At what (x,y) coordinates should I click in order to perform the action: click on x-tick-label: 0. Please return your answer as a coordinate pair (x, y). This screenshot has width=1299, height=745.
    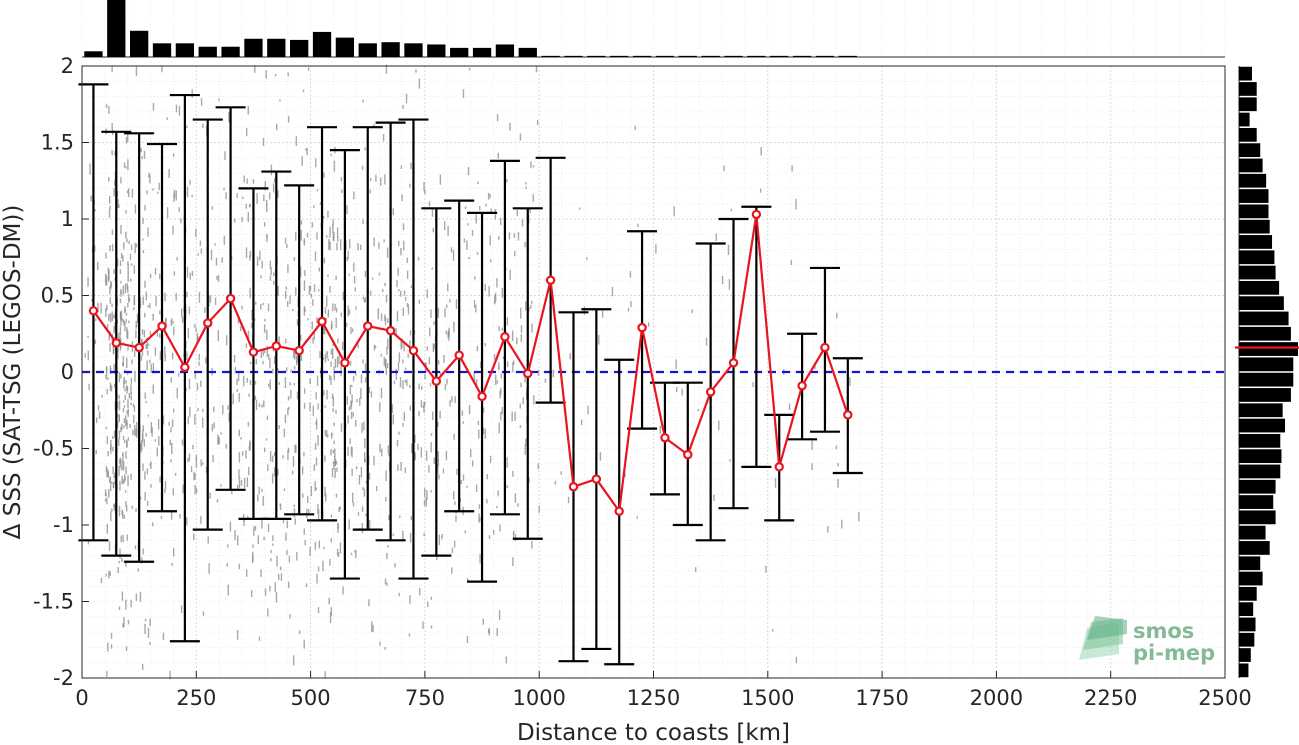
    Looking at the image, I should click on (81, 698).